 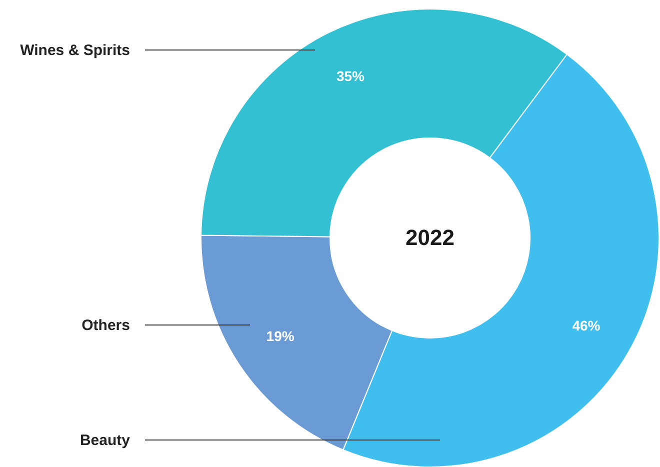 I want to click on slice-label: Wines & Spirits, so click(x=75, y=50).